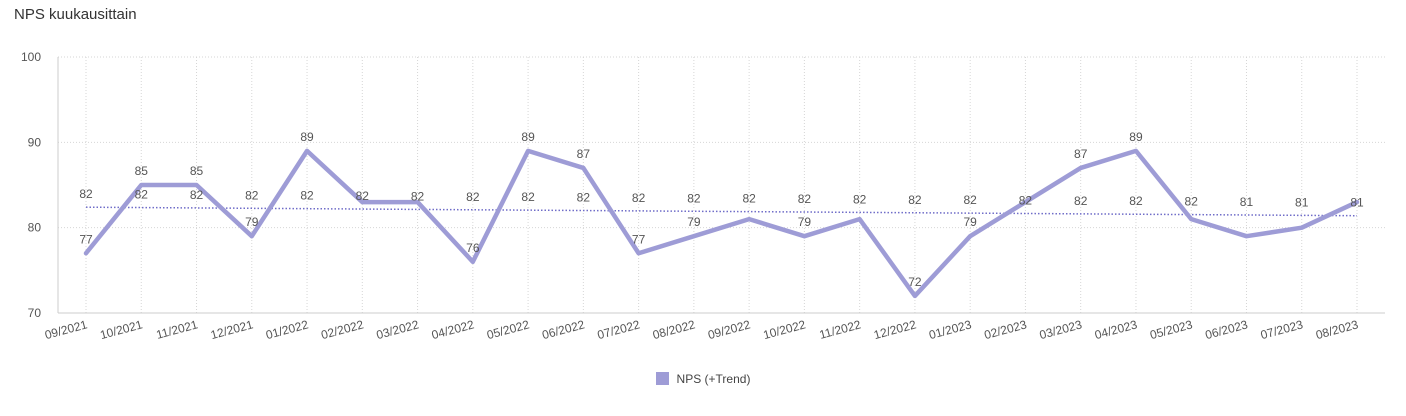  I want to click on trend-line, so click(721, 211).